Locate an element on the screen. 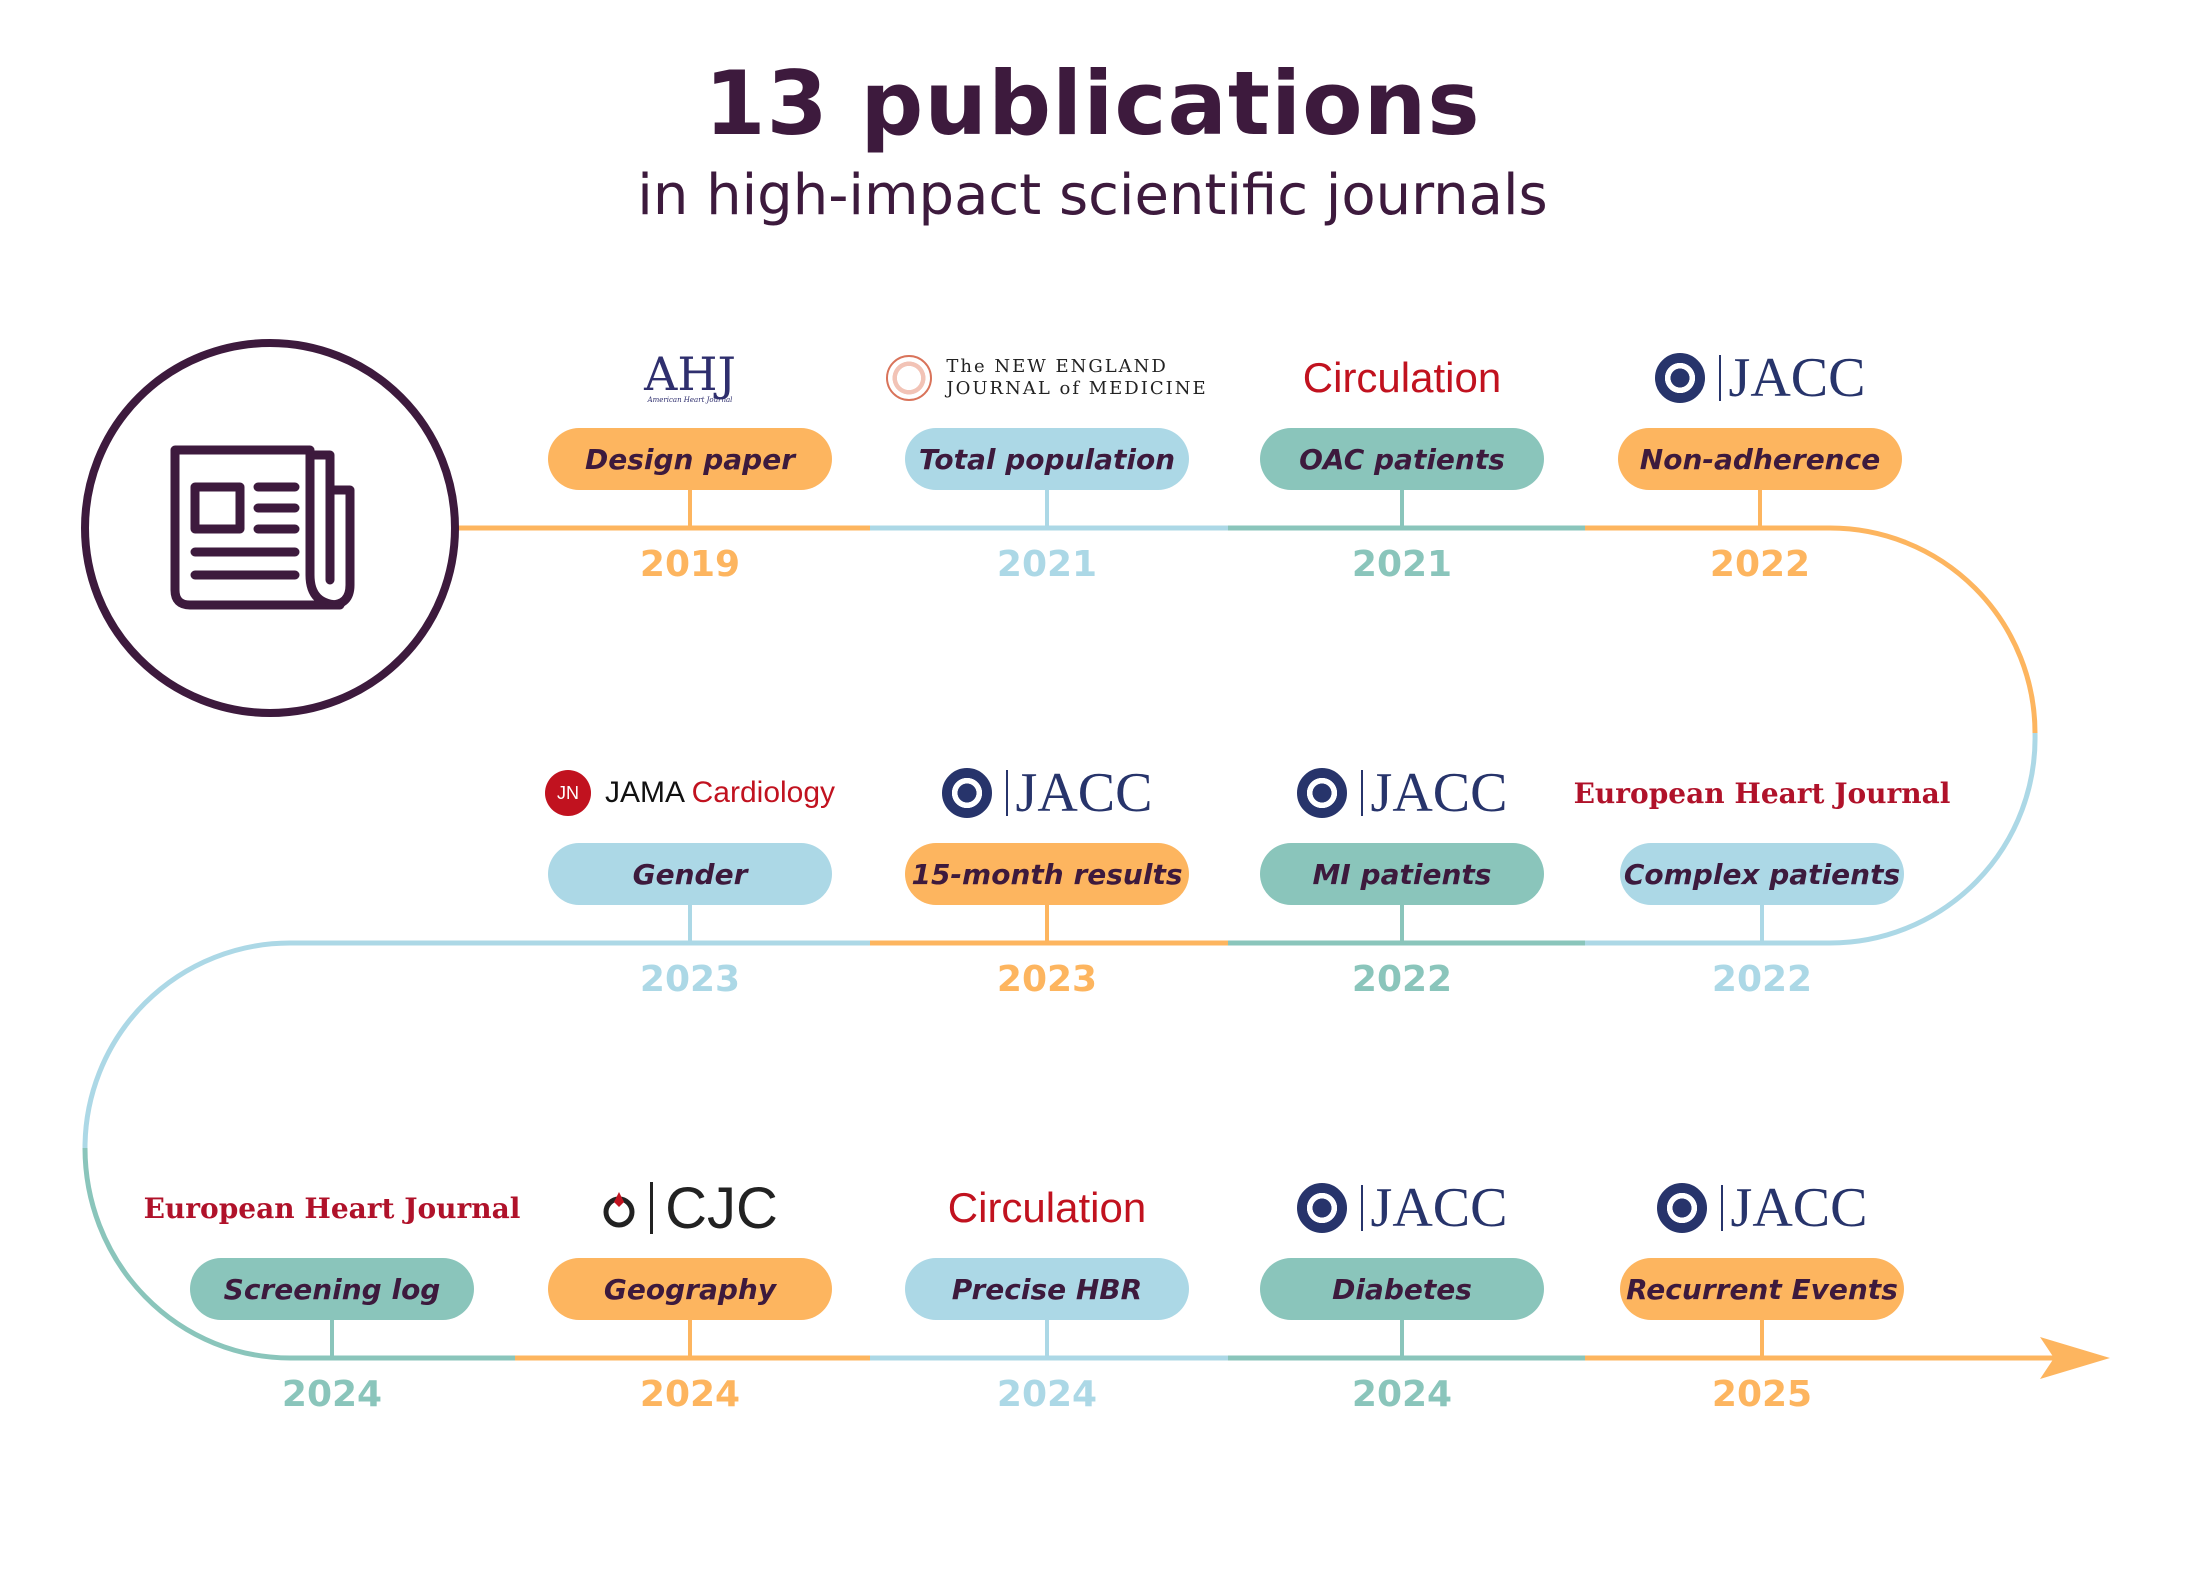  journal-logo: The NEW ENGLAND JOURNAL of MEDICINE is located at coordinates (1047, 378).